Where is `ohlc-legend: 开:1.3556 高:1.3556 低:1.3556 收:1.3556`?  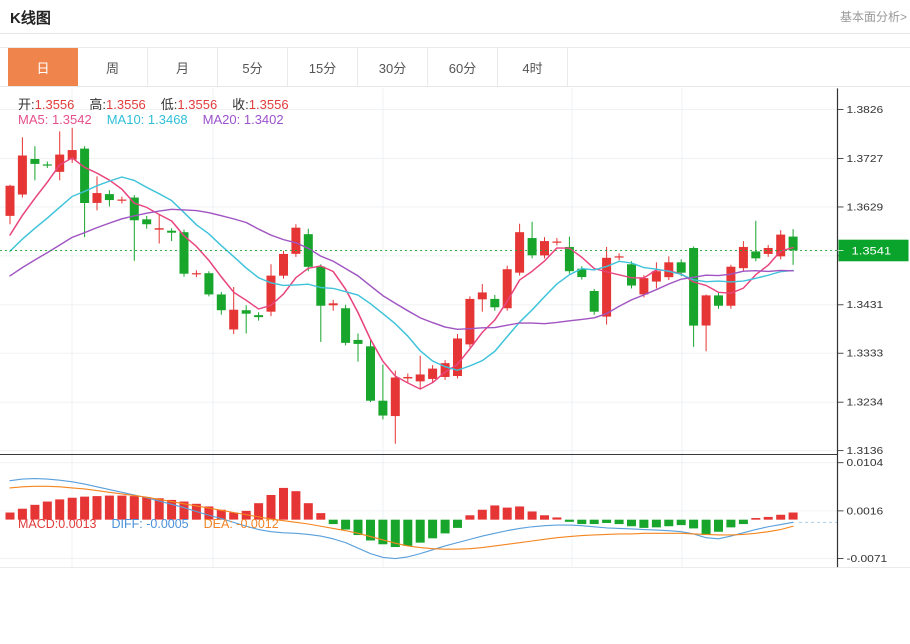
ohlc-legend: 开:1.3556 高:1.3556 低:1.3556 收:1.3556 is located at coordinates (161, 103).